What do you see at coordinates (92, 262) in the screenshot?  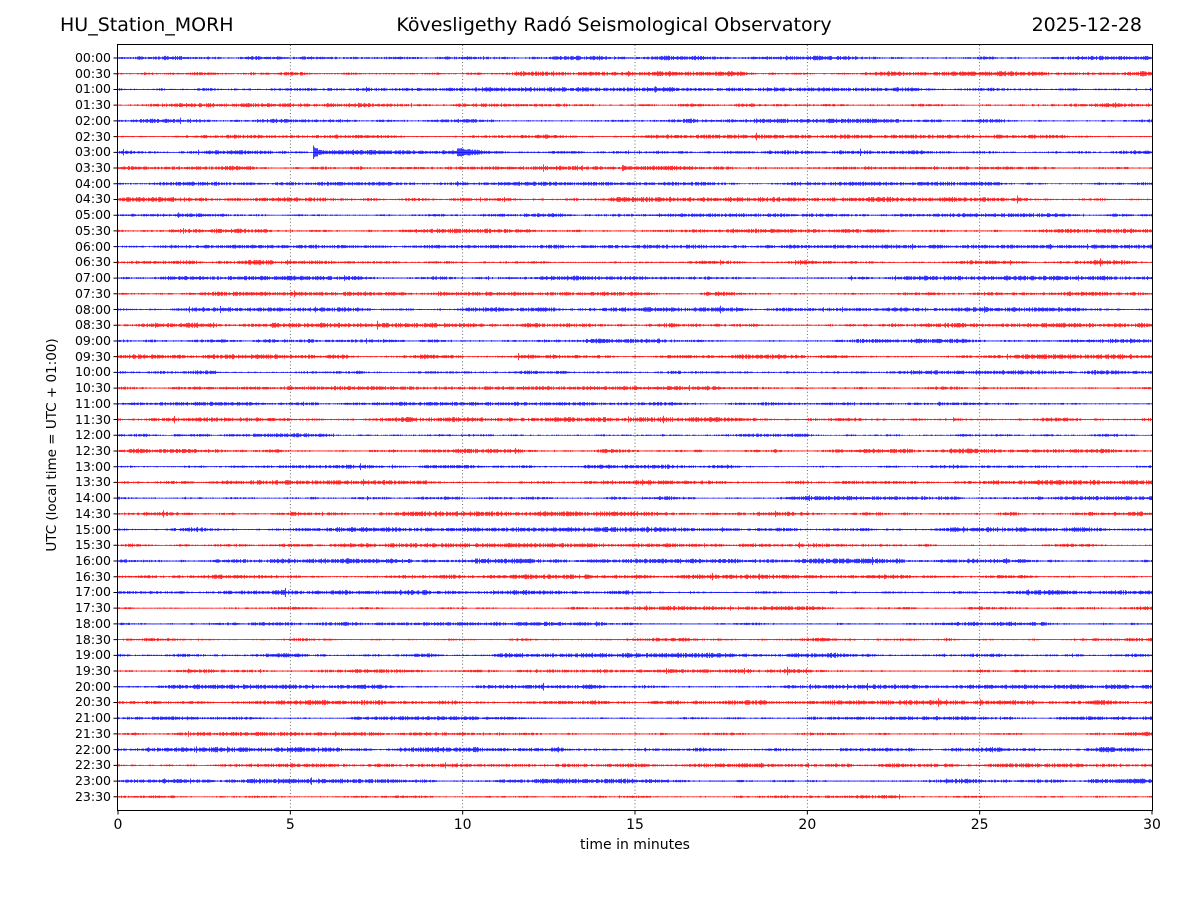 I see `y-tick-label: 06:30` at bounding box center [92, 262].